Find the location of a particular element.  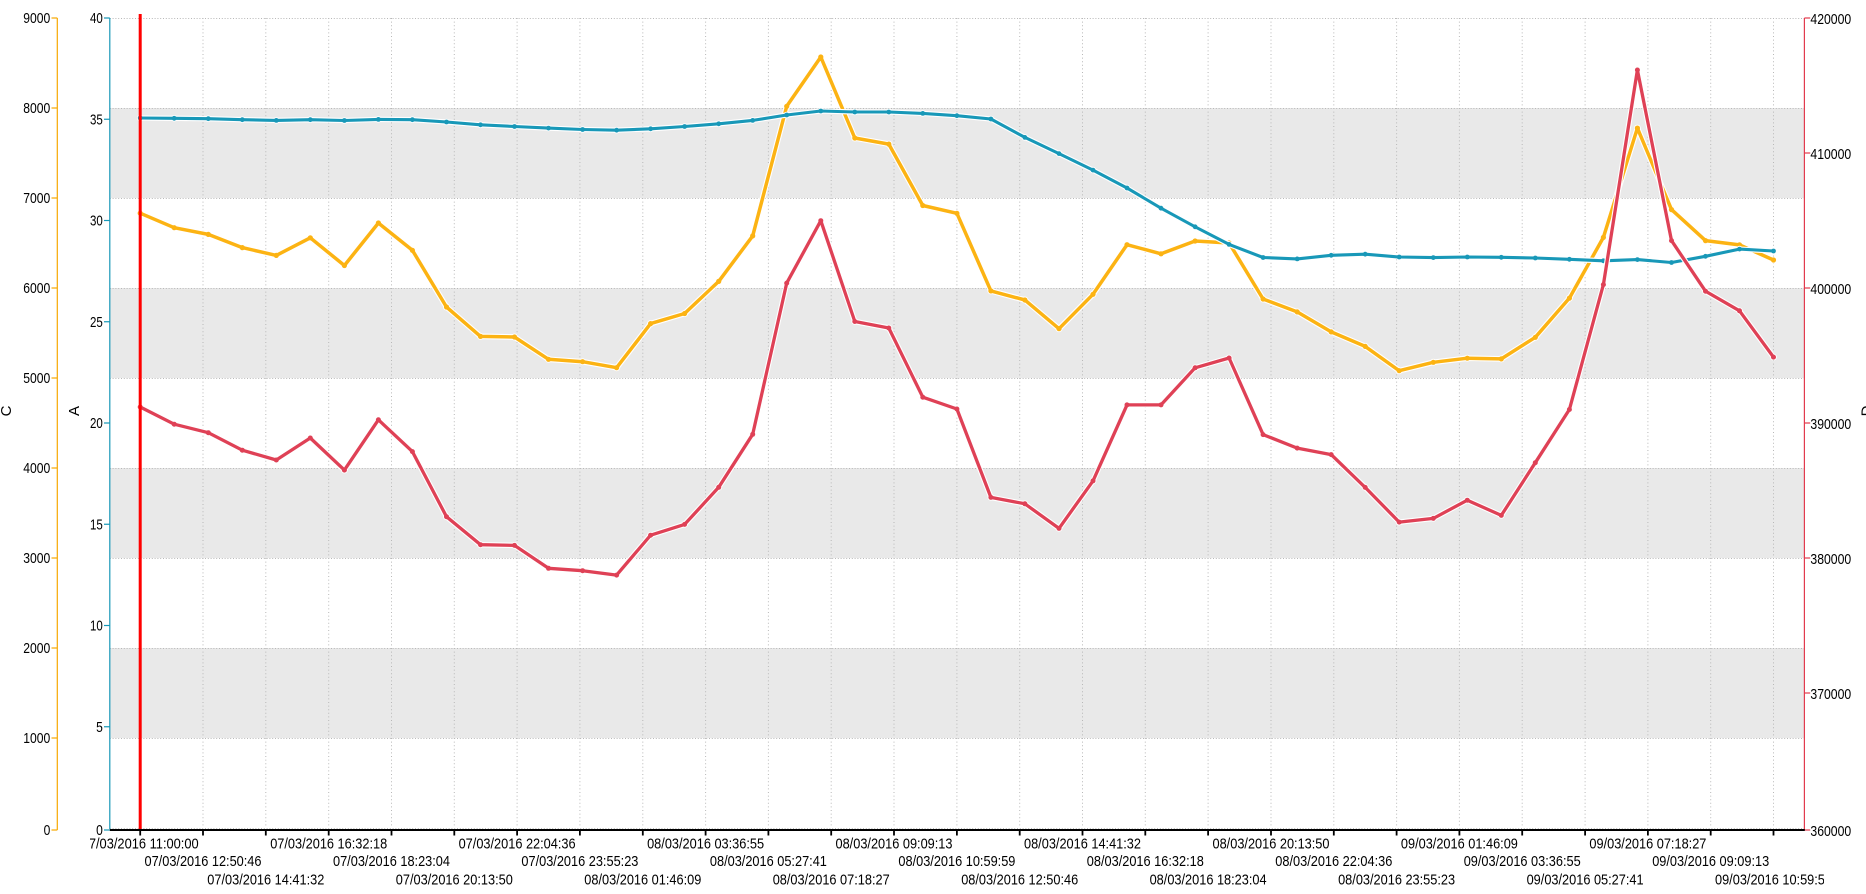

svg-text: 5 is located at coordinates (99, 727).